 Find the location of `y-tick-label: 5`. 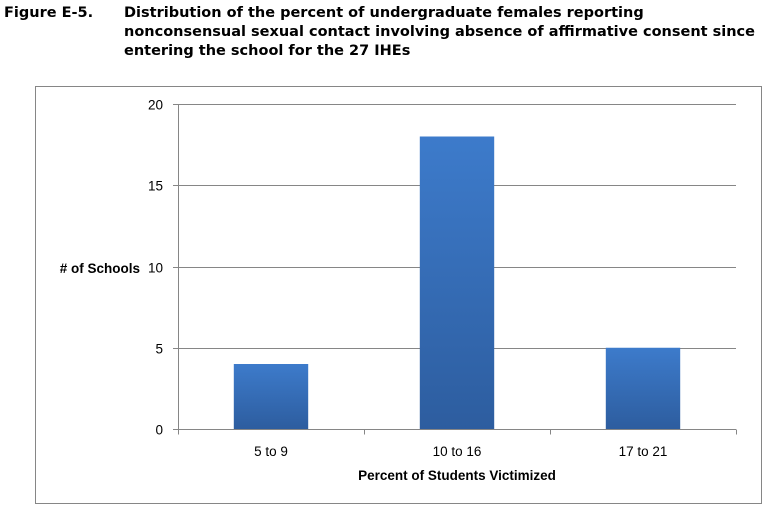

y-tick-label: 5 is located at coordinates (159, 349).